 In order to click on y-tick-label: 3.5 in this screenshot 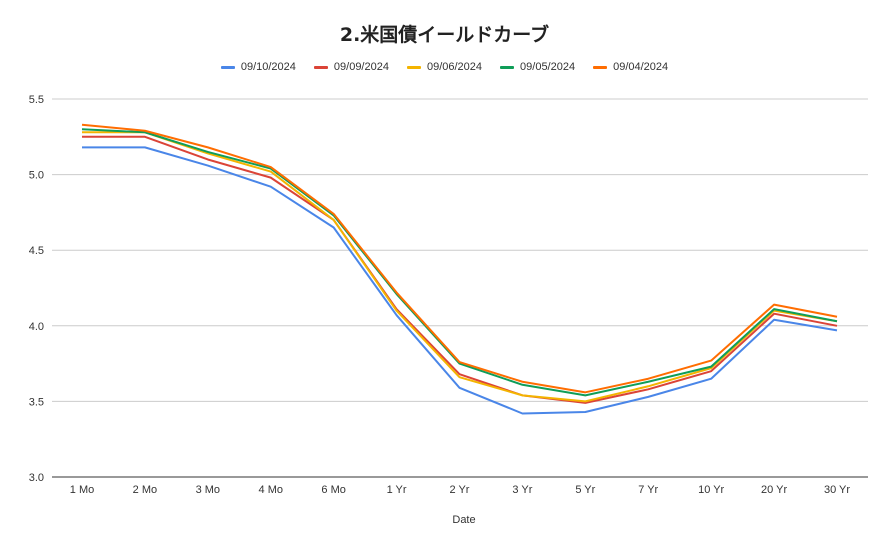, I will do `click(36, 402)`.